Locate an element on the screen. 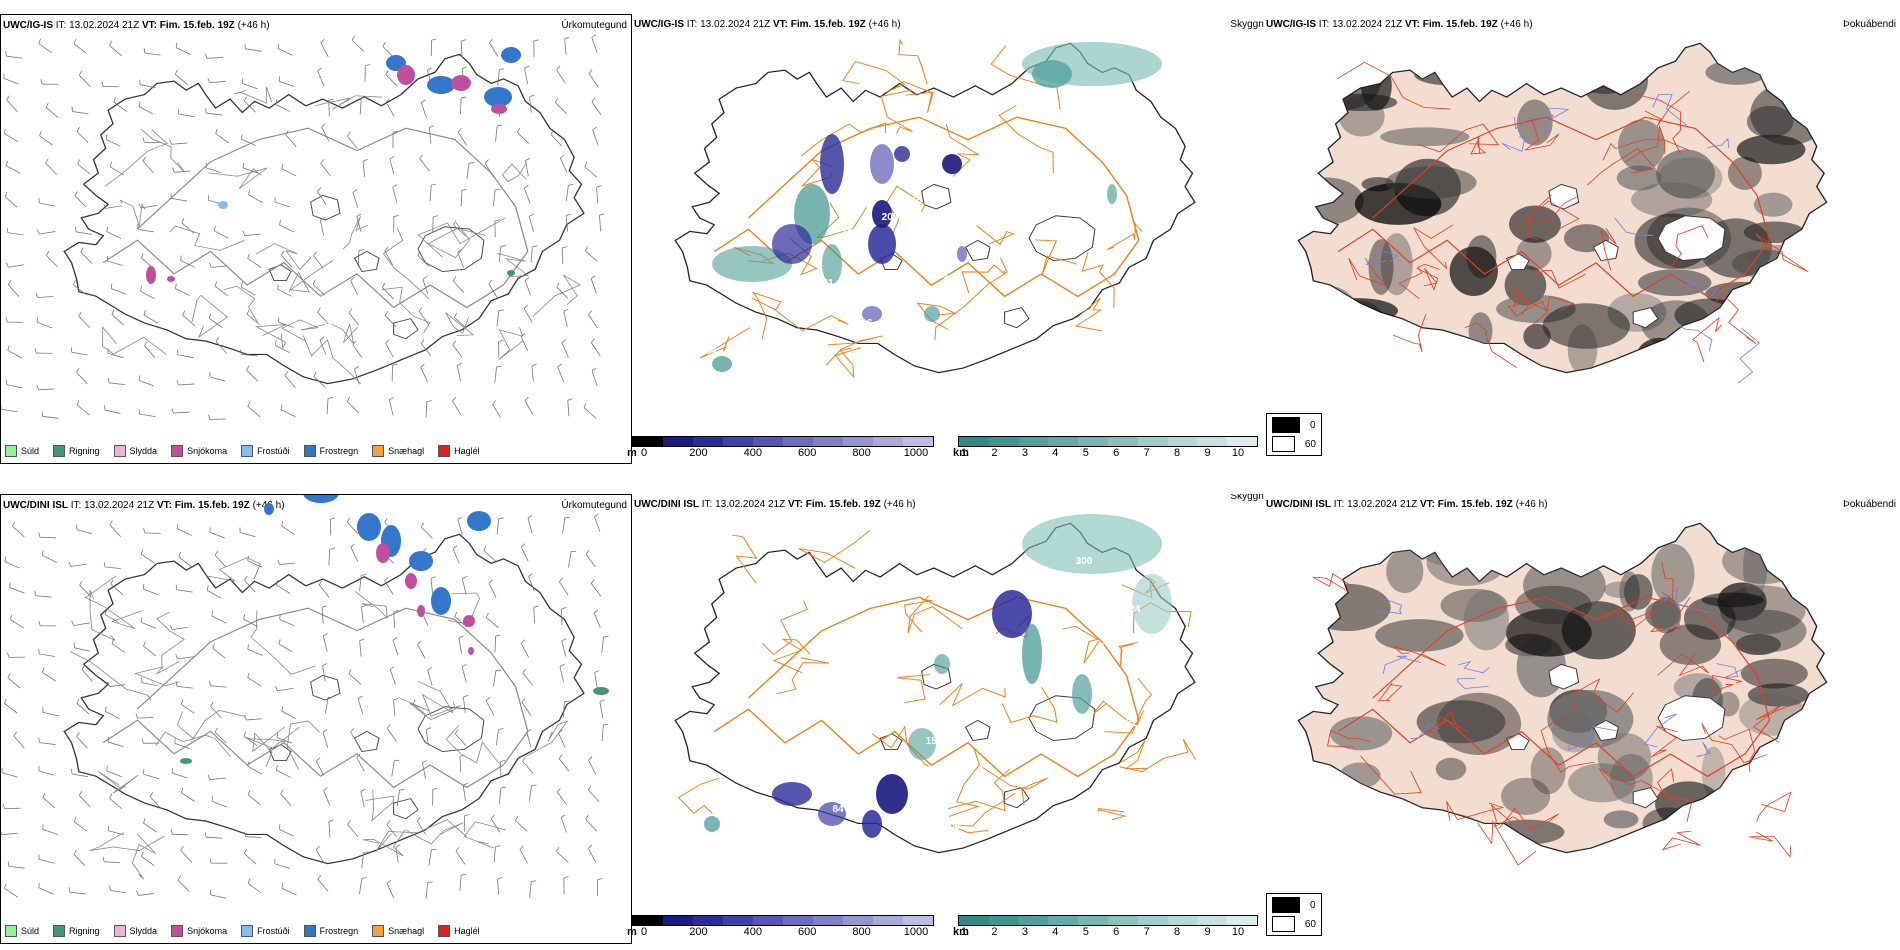 The height and width of the screenshot is (950, 1900). ceiling-value-label: 202 is located at coordinates (838, 303).